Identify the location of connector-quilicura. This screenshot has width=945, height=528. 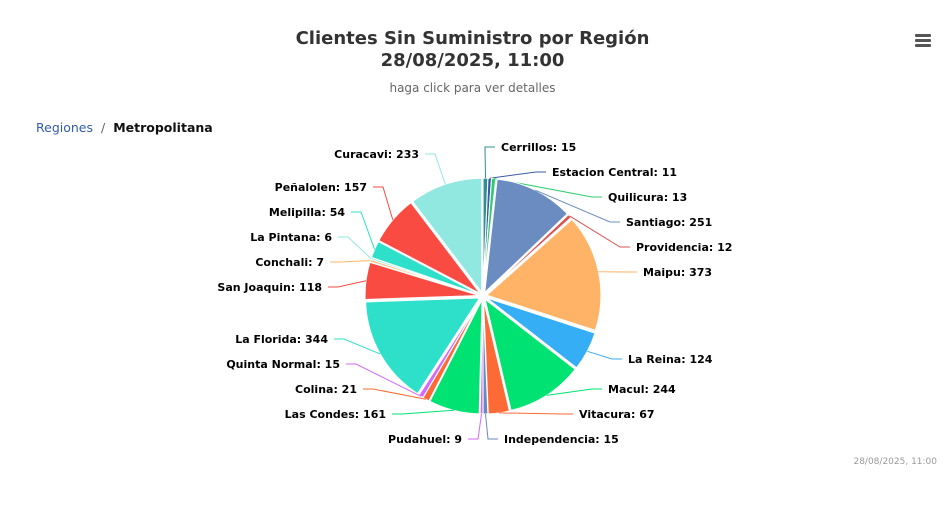
(547, 188).